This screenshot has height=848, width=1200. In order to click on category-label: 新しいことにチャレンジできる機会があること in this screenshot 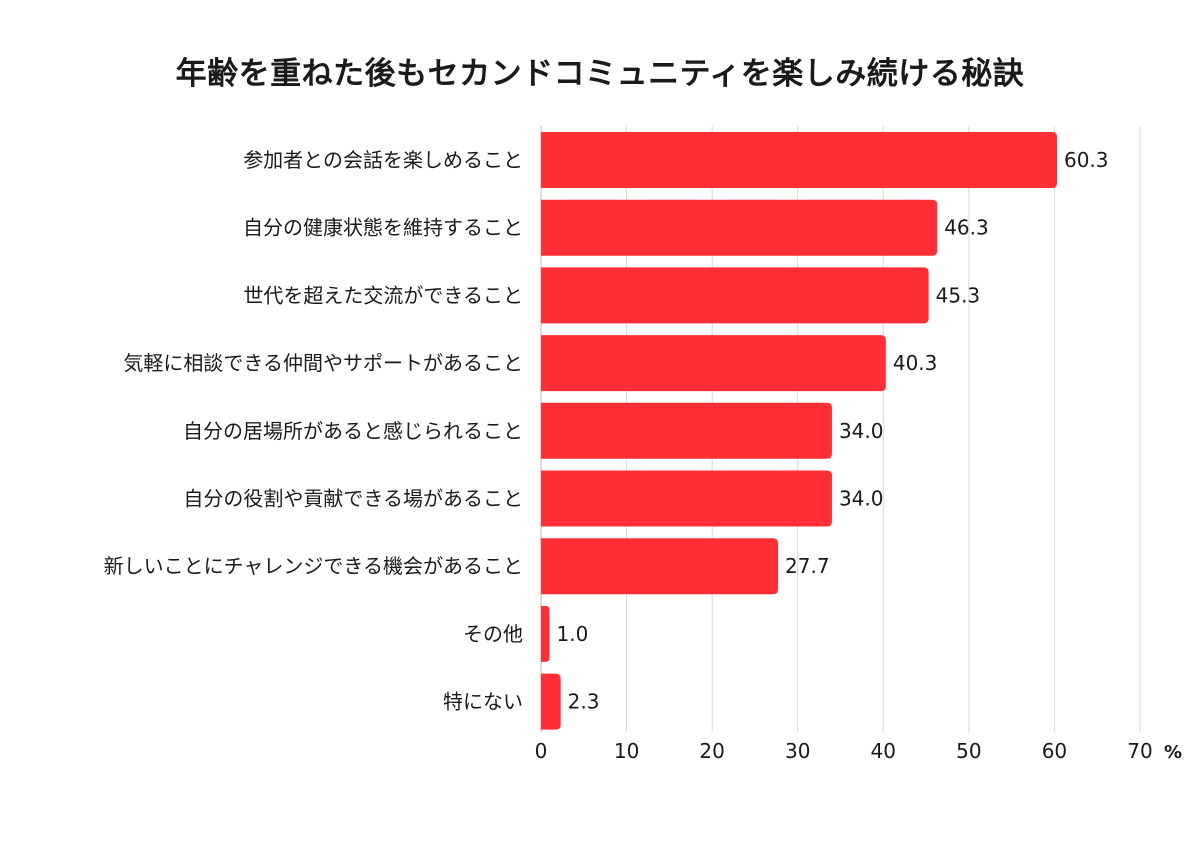, I will do `click(313, 566)`.